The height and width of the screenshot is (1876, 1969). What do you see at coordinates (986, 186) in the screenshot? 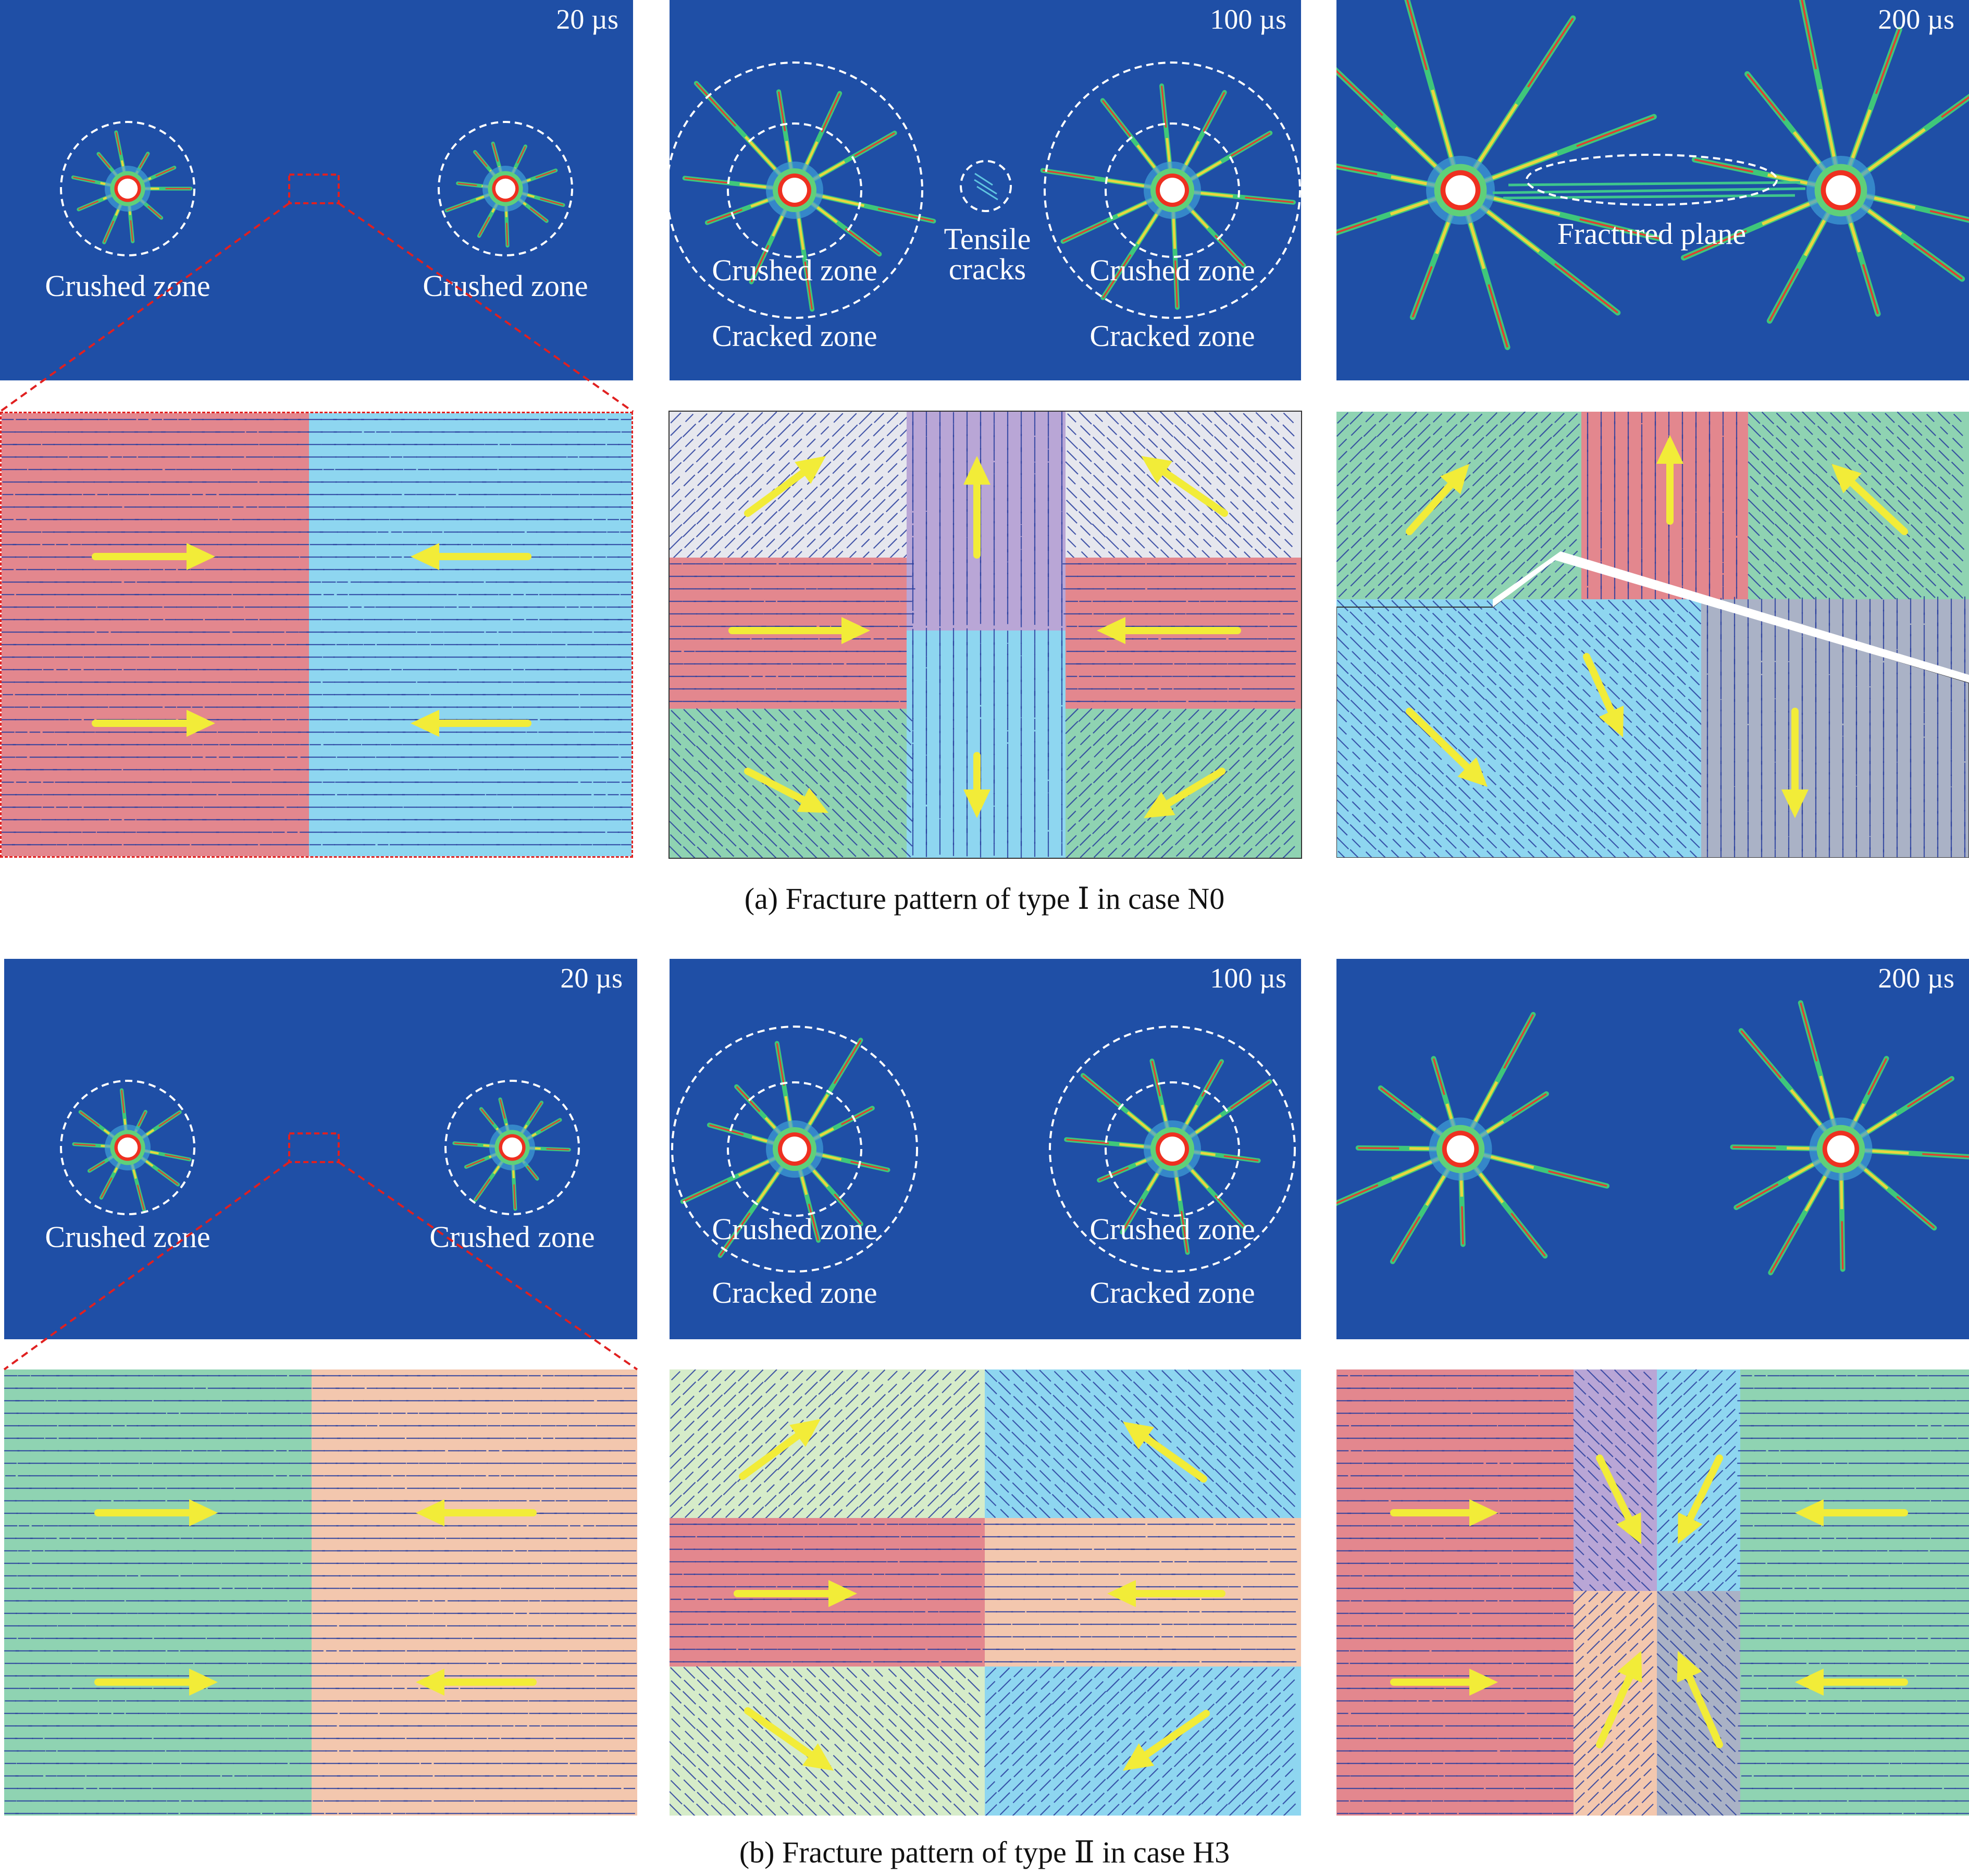
I see `tensile-crack-circle` at bounding box center [986, 186].